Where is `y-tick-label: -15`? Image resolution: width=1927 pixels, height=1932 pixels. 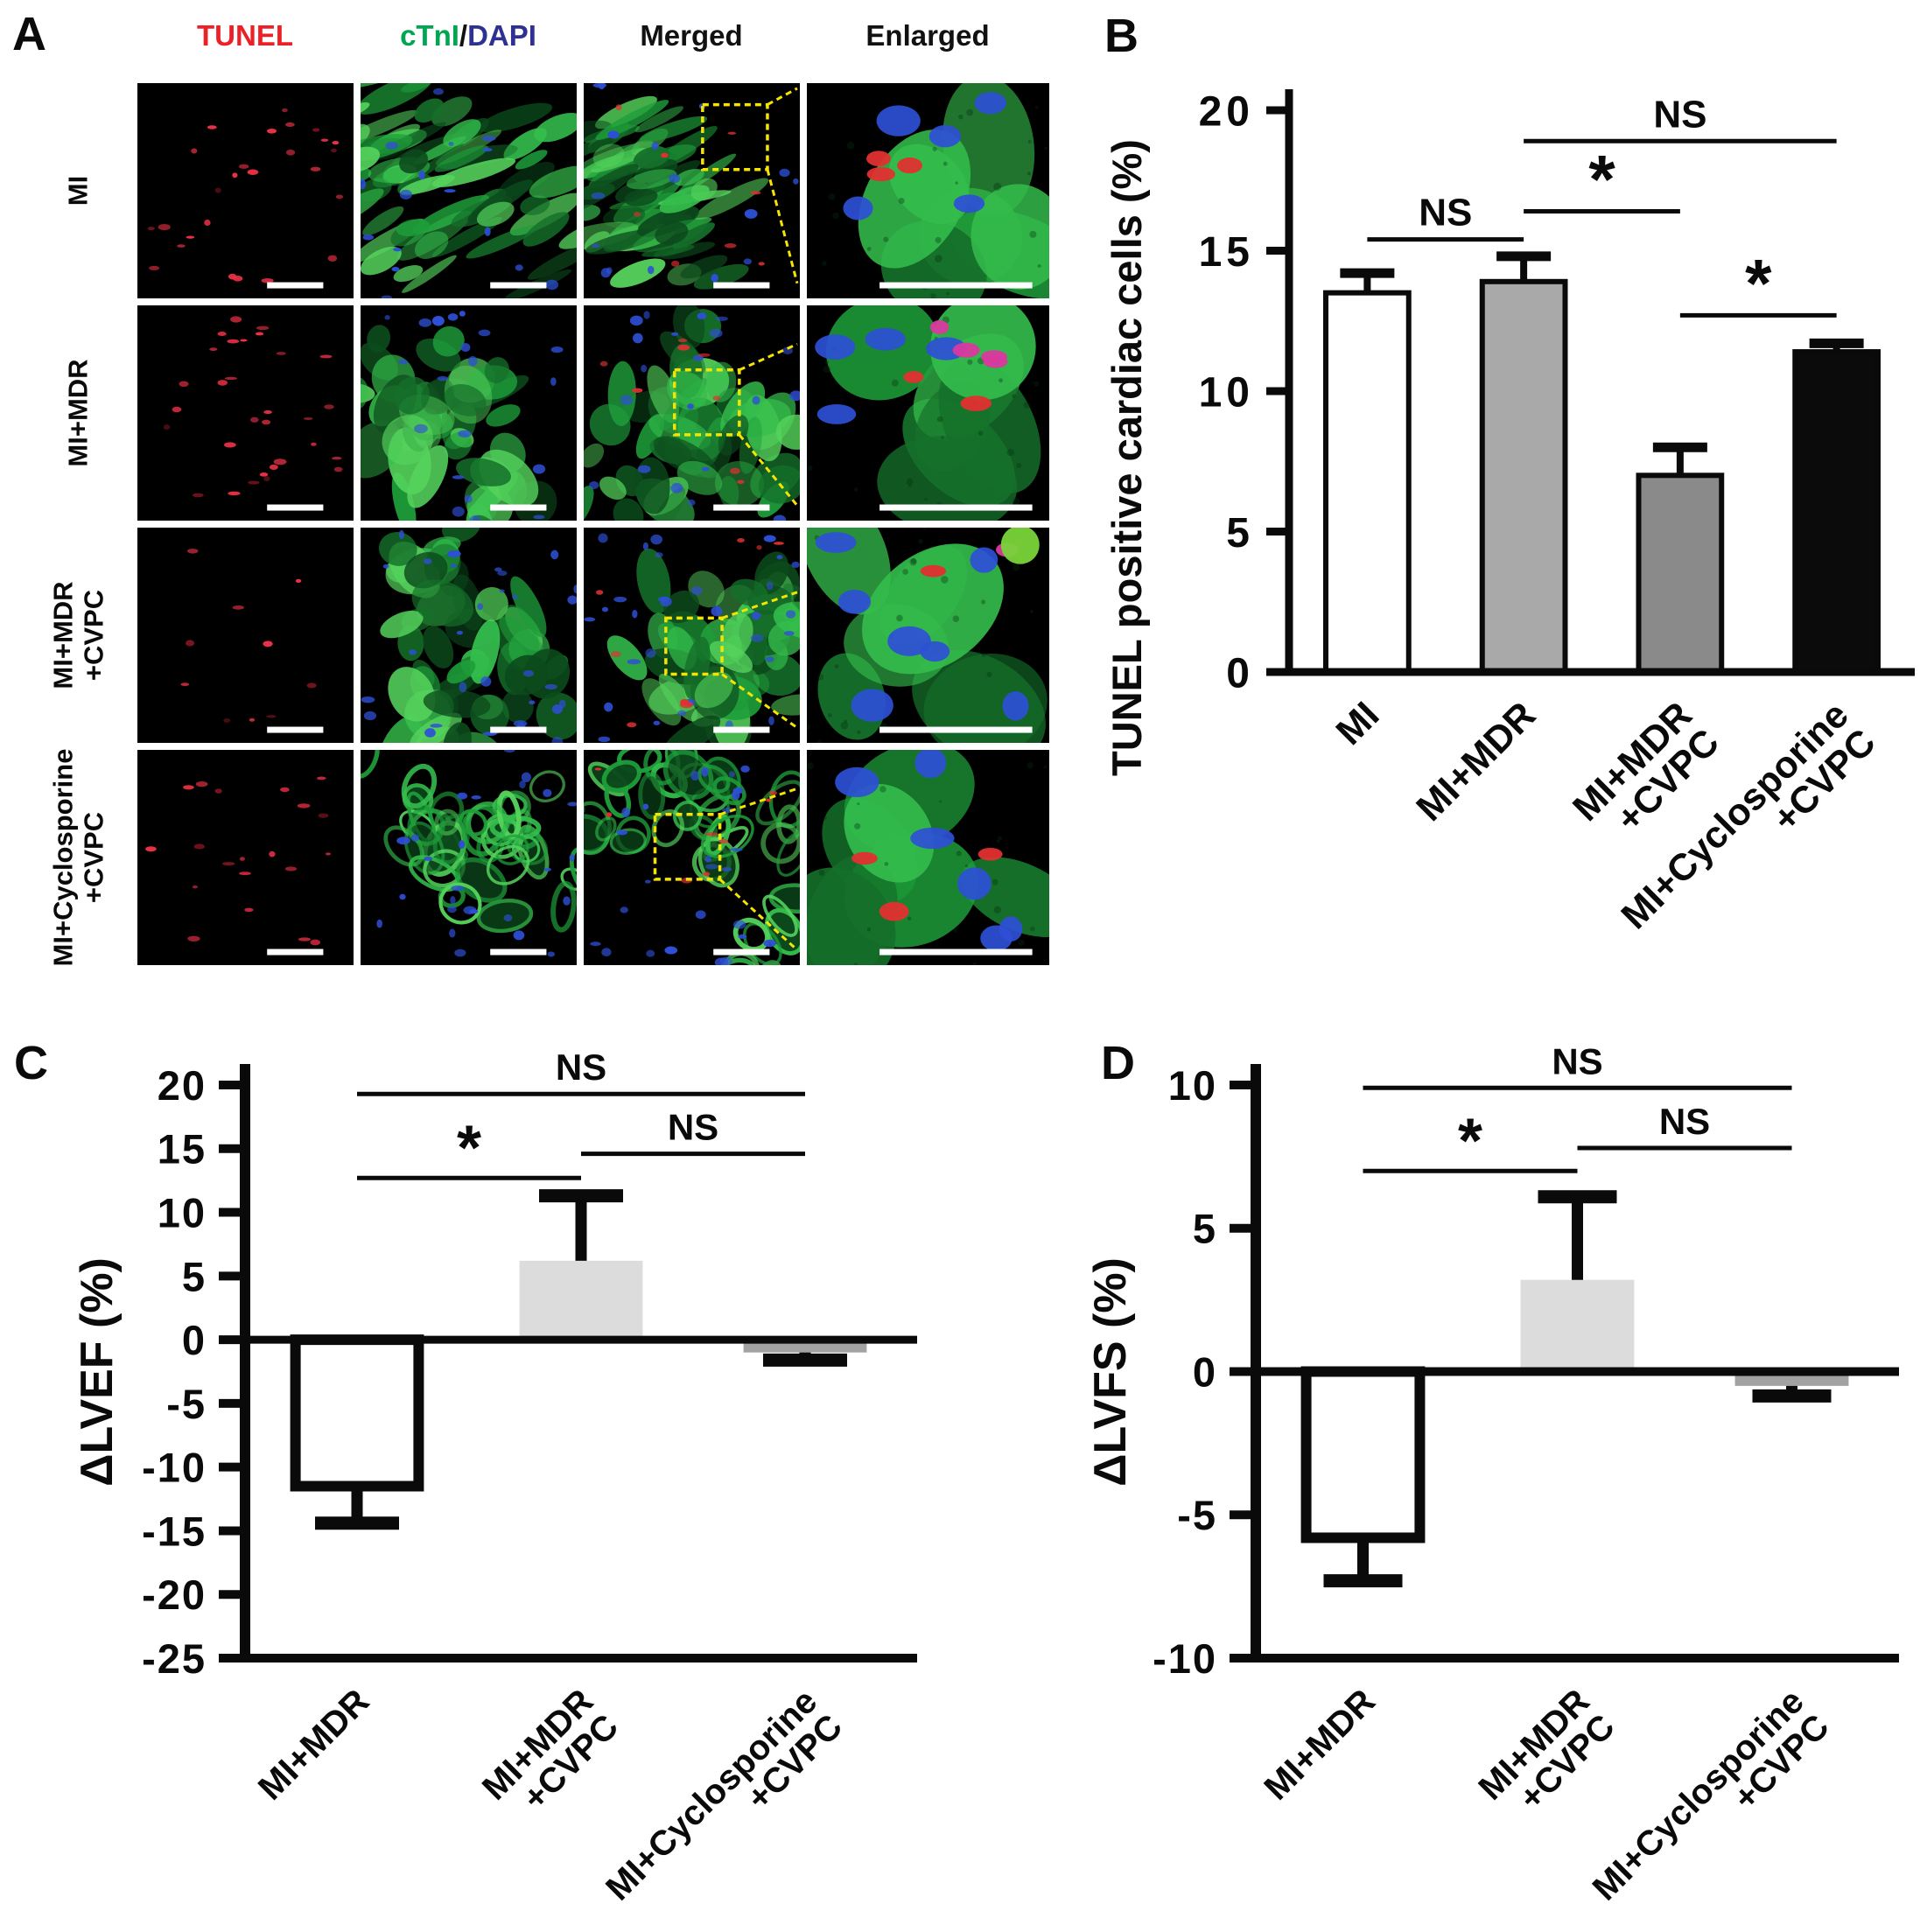
y-tick-label: -15 is located at coordinates (174, 1531).